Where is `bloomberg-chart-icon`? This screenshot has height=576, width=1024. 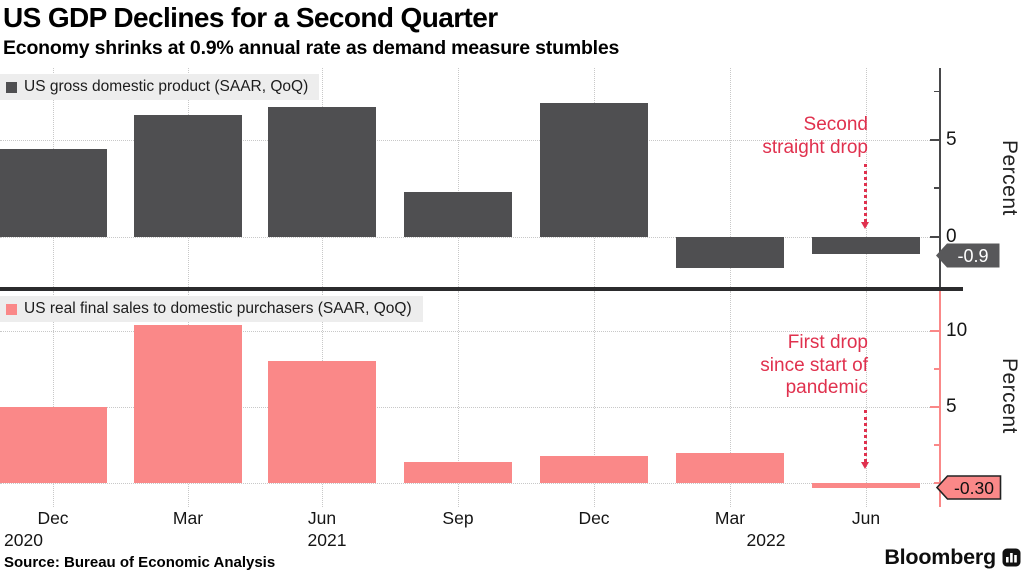
bloomberg-chart-icon is located at coordinates (1011, 557).